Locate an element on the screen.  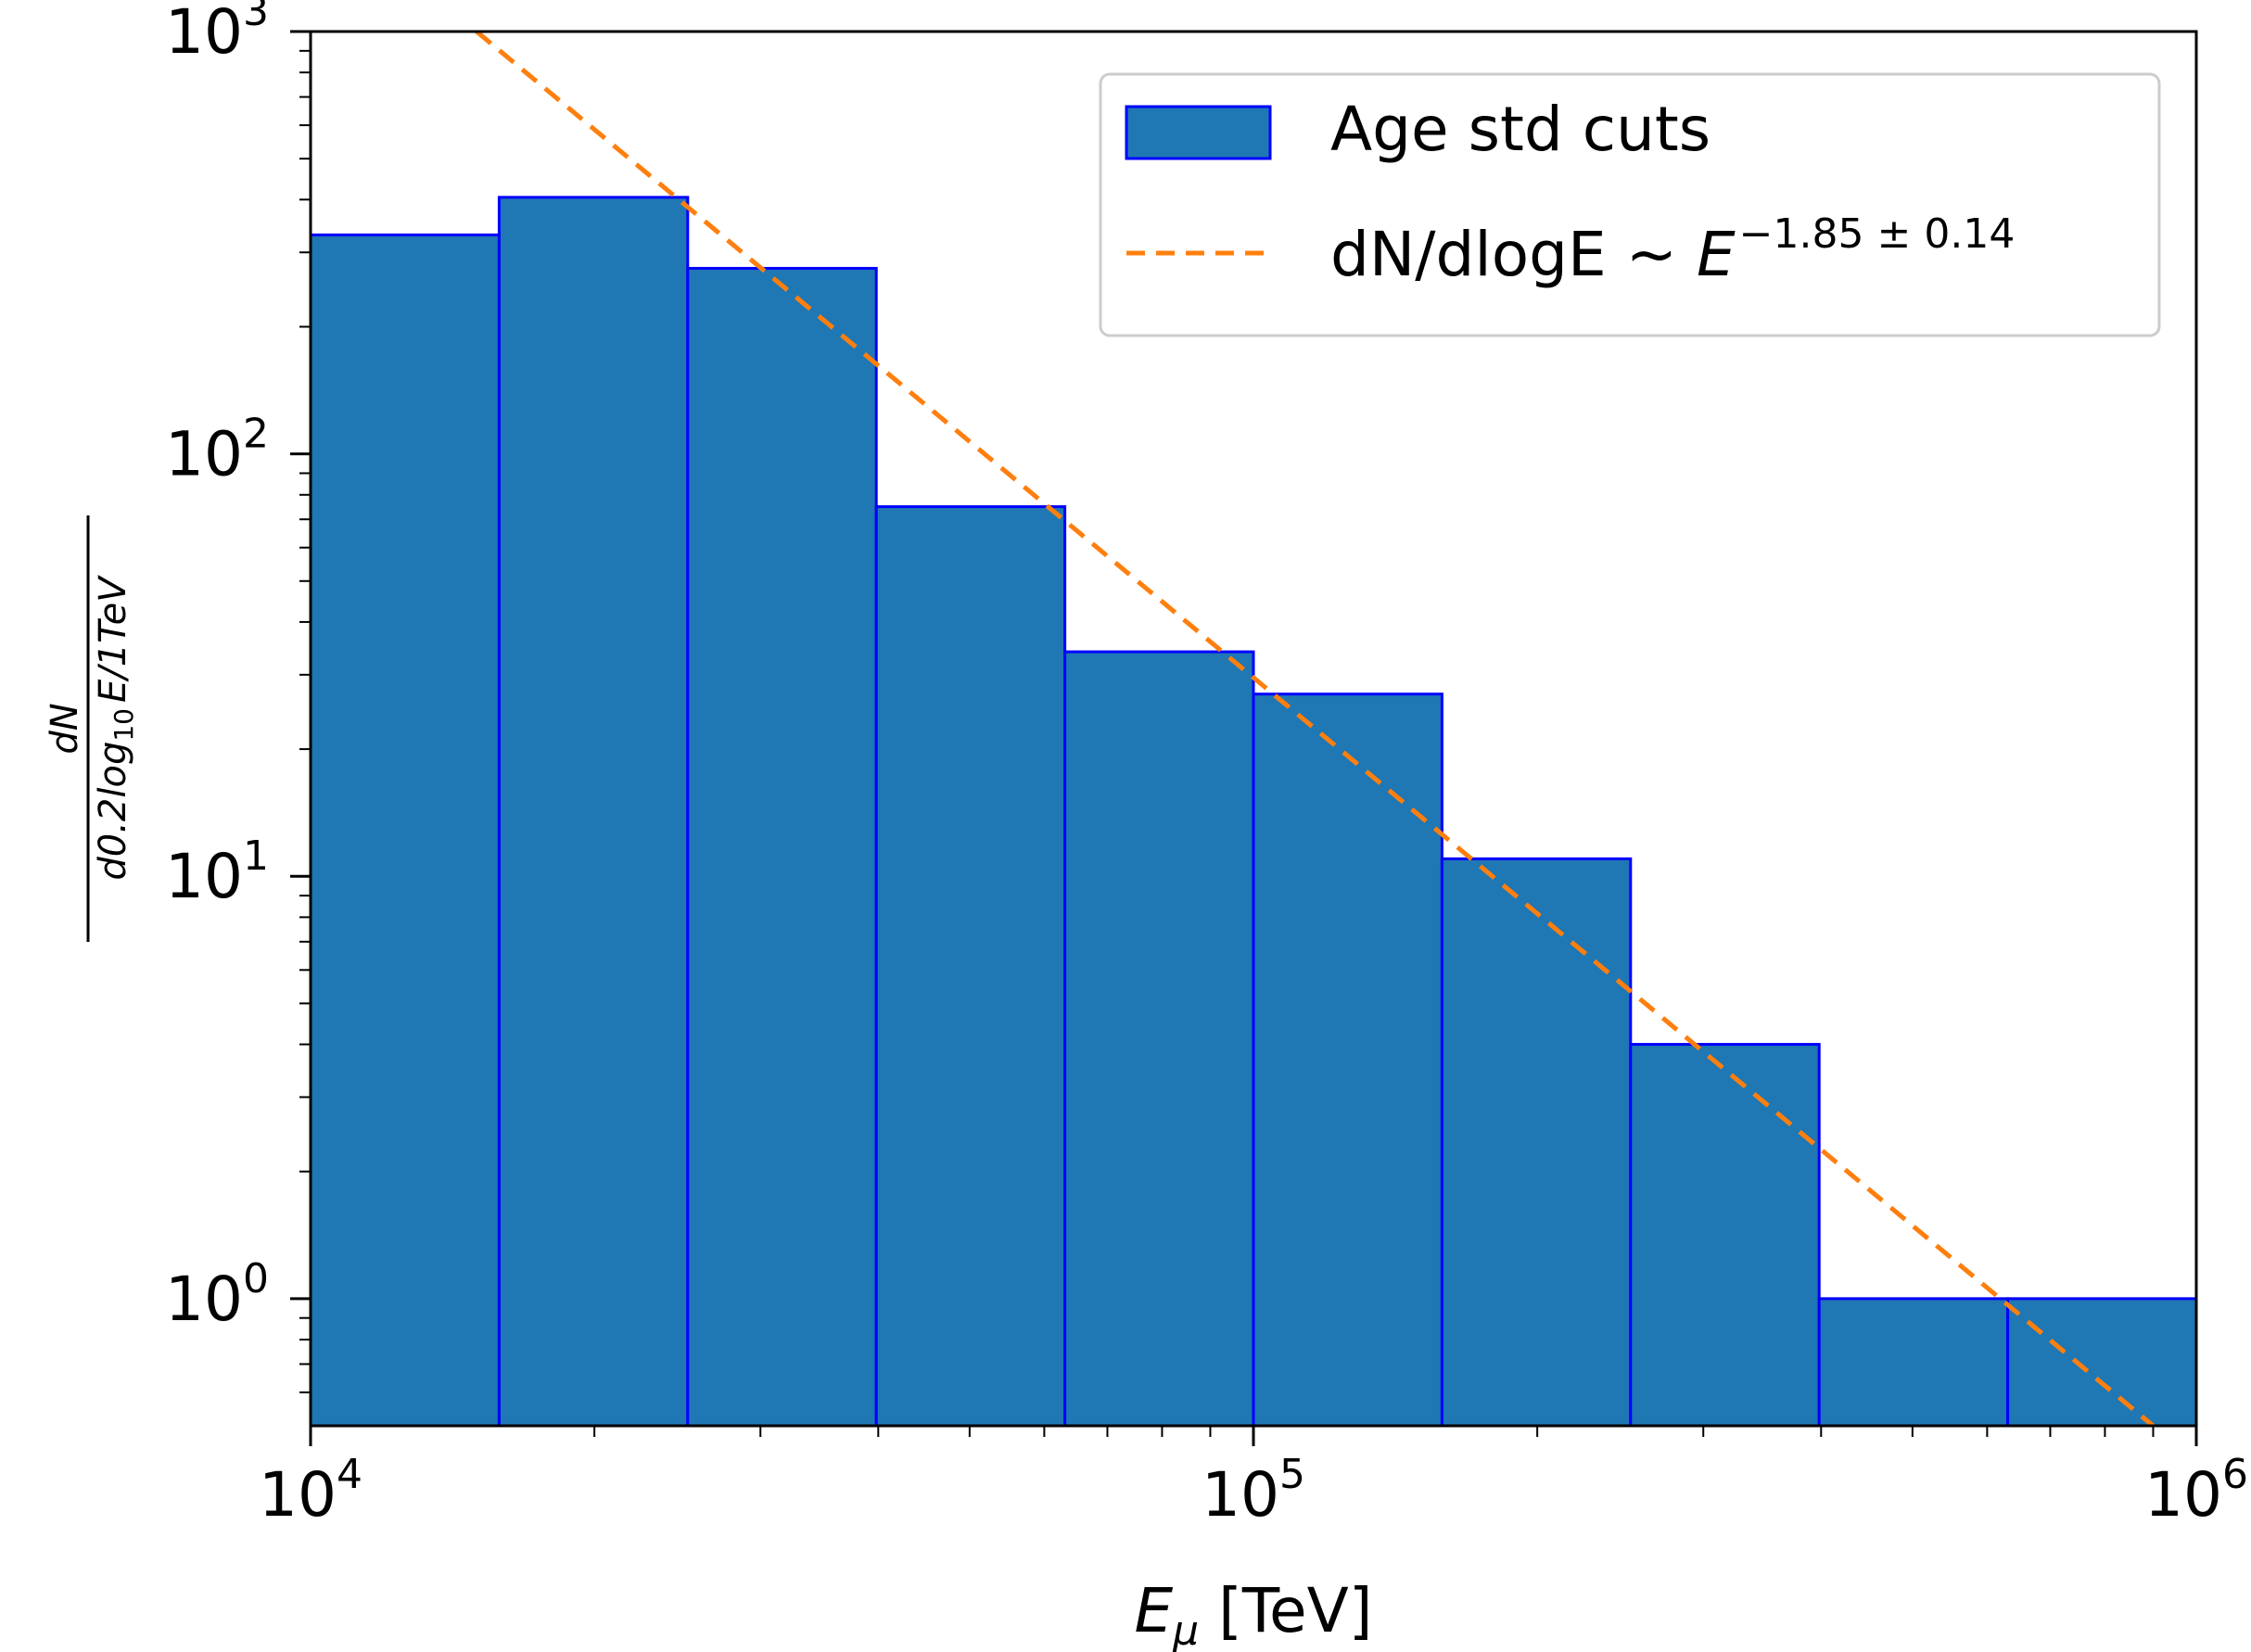
legend-swatch-histogram is located at coordinates (1198, 132).